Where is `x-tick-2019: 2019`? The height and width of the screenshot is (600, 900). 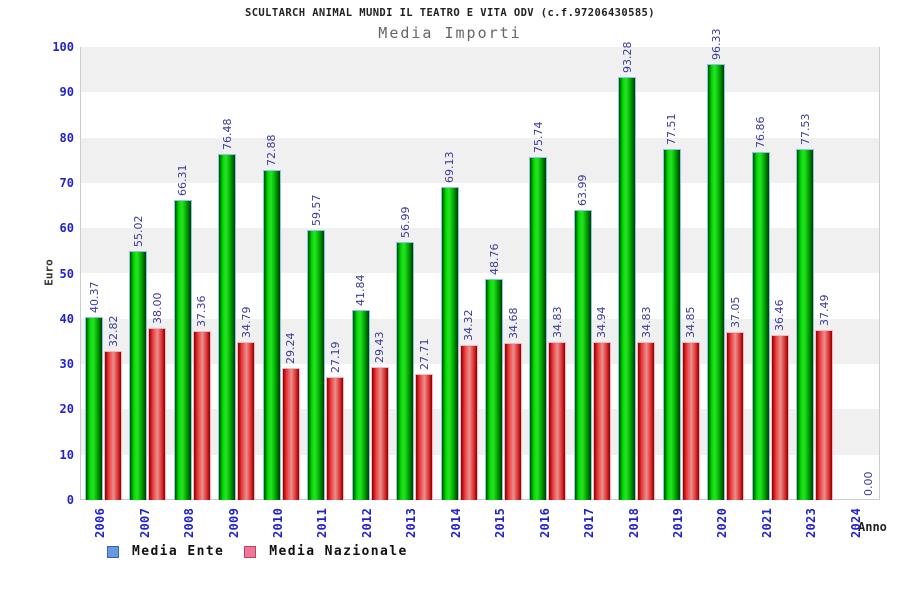 x-tick-2019: 2019 is located at coordinates (678, 522).